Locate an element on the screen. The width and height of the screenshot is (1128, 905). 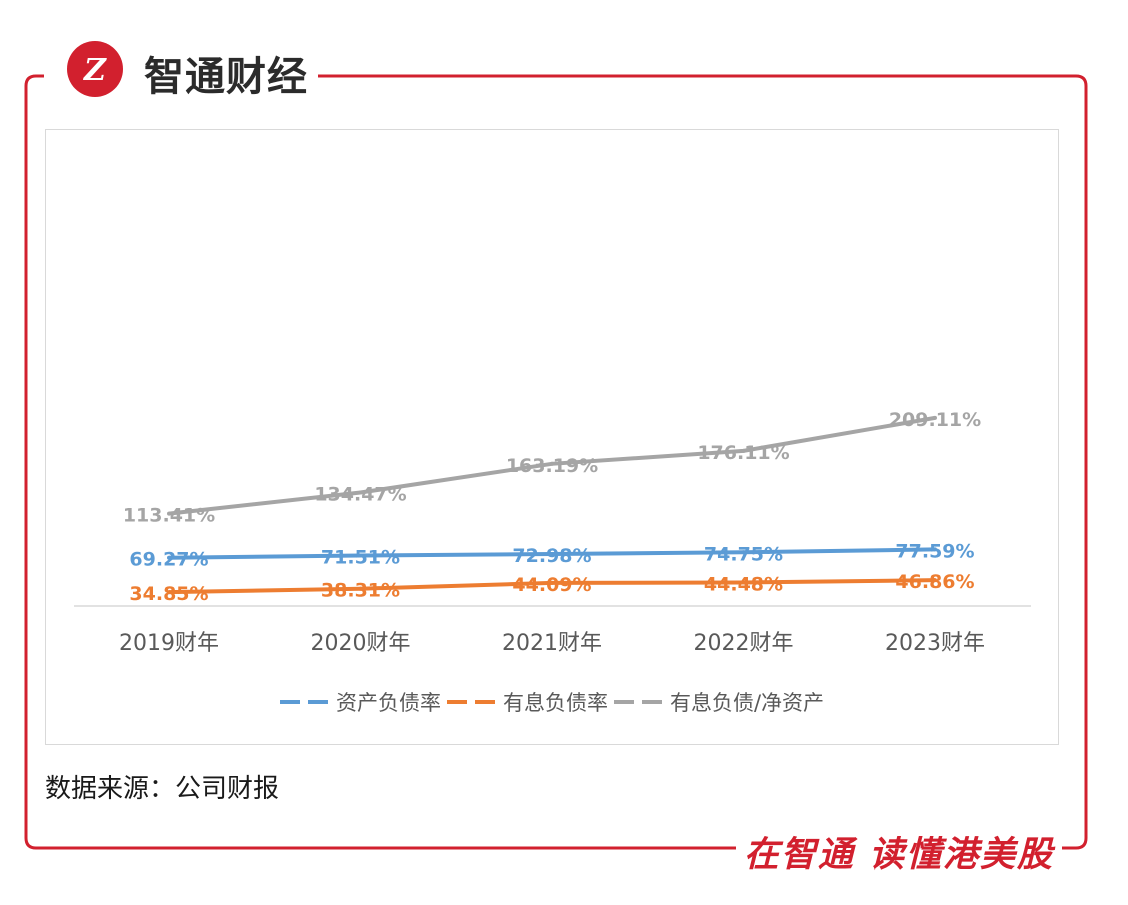
chart-legend: 资产负债率 有息负债率 有息负债/净资产 is located at coordinates (552, 702).